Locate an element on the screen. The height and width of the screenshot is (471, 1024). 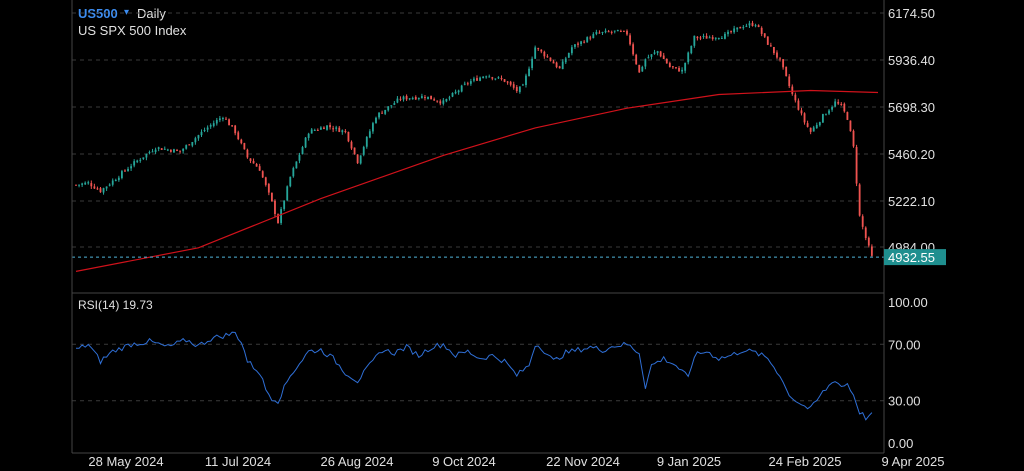
chevron-down-icon: ▾ is located at coordinates (127, 12).